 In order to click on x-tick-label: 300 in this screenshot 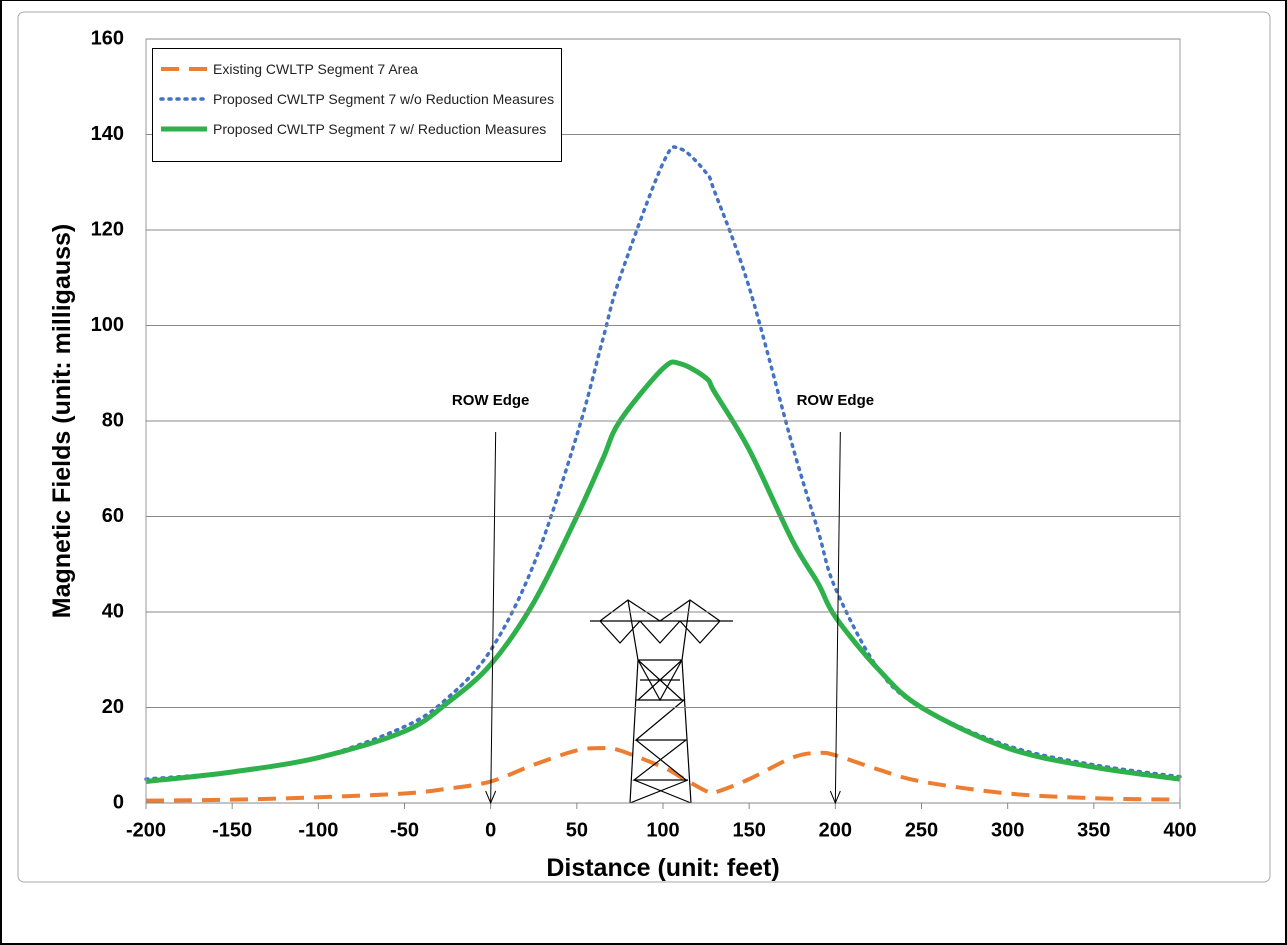, I will do `click(1007, 830)`.